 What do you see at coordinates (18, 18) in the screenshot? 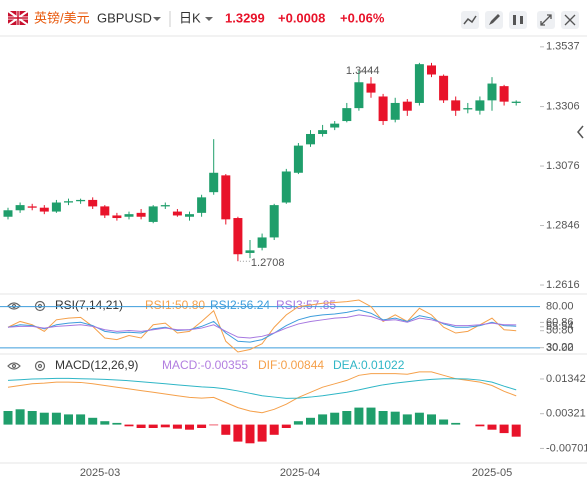
I see `flag-icon` at bounding box center [18, 18].